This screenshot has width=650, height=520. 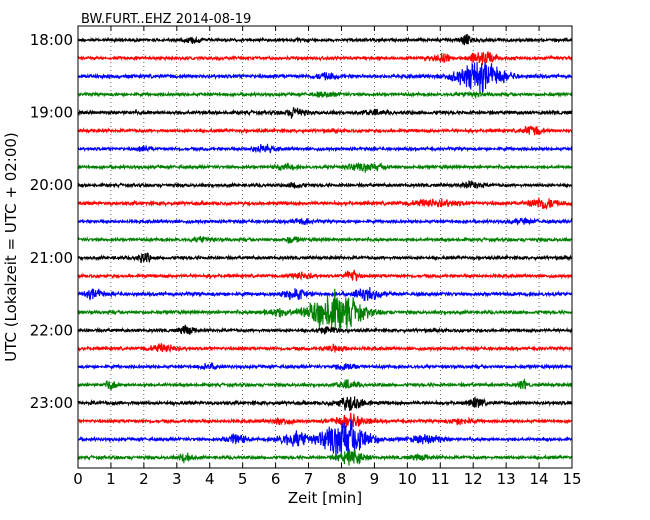 I want to click on x-tick-label: 5, so click(x=243, y=479).